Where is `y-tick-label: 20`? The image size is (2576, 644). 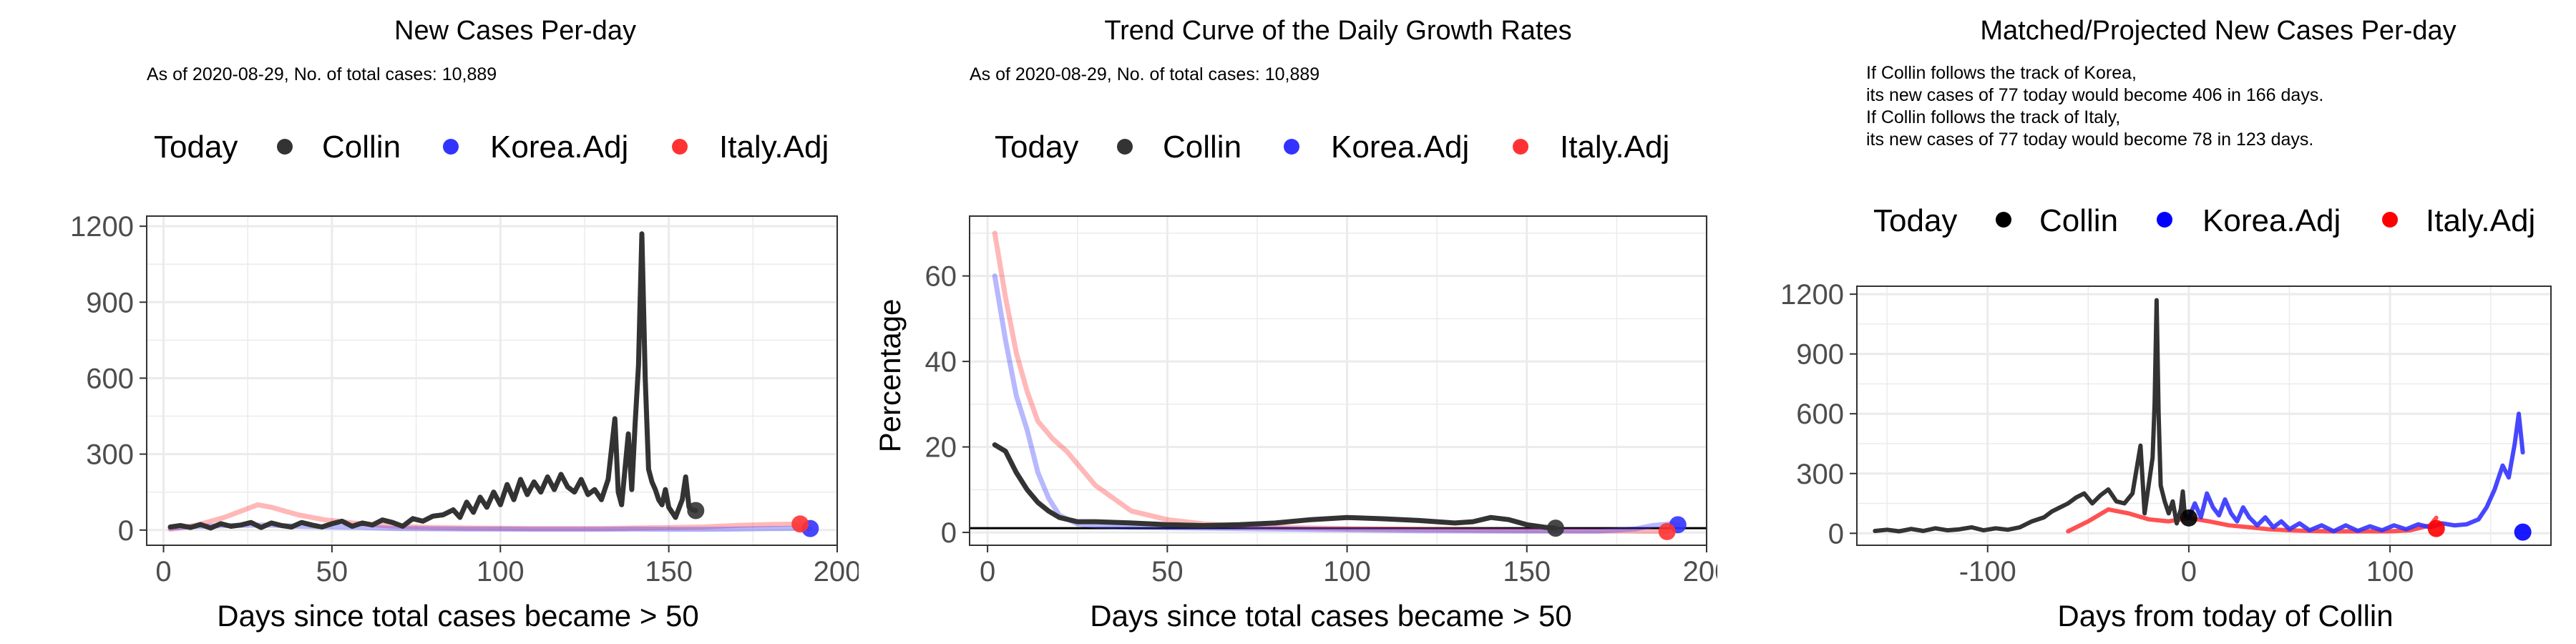 y-tick-label: 20 is located at coordinates (941, 448).